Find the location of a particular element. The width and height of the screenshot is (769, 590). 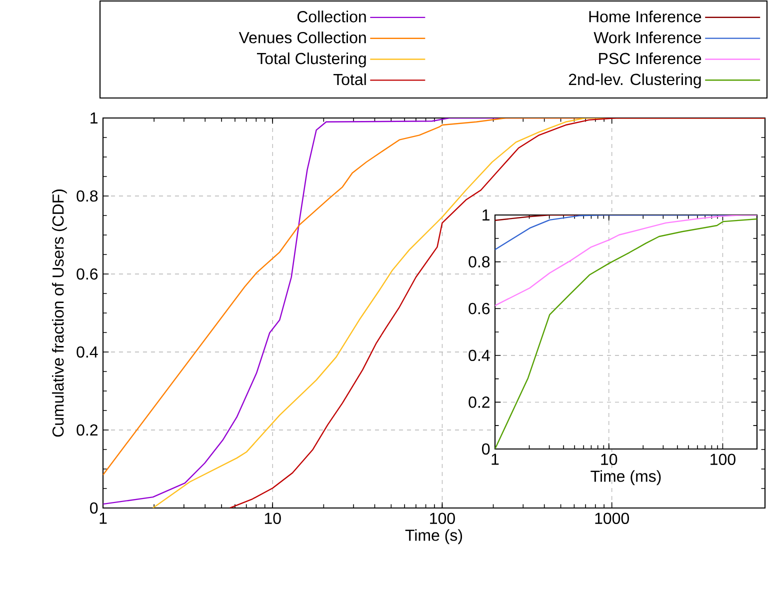

legend-label: Home Inference is located at coordinates (645, 16).